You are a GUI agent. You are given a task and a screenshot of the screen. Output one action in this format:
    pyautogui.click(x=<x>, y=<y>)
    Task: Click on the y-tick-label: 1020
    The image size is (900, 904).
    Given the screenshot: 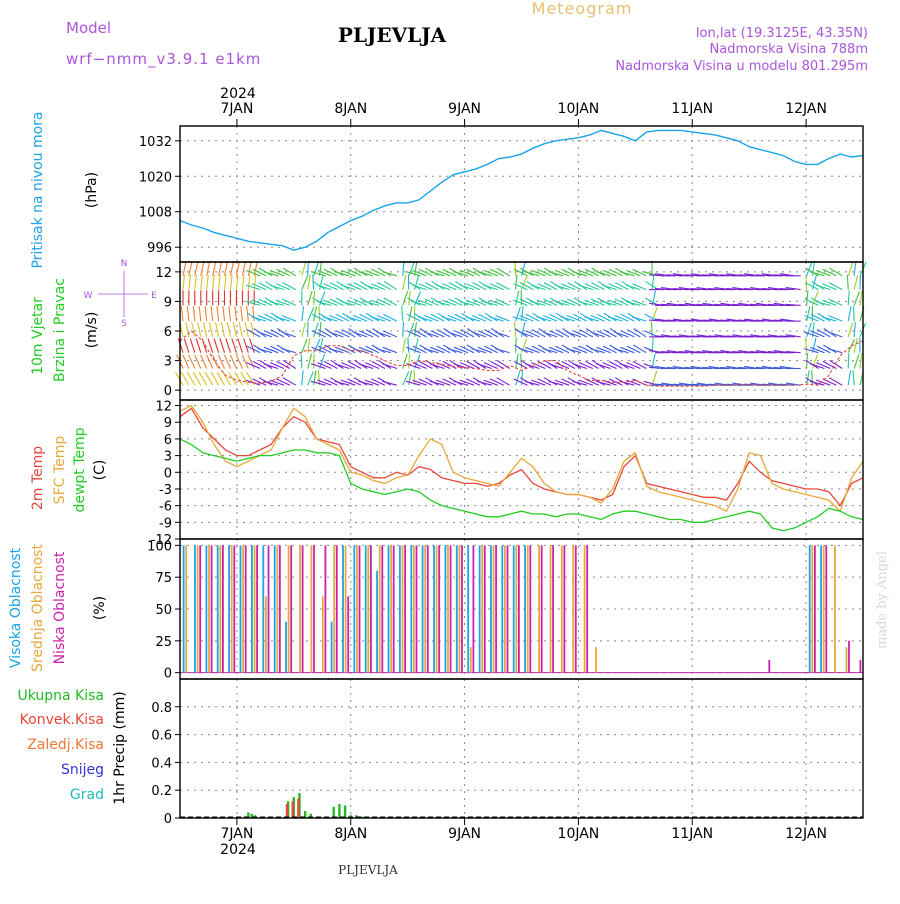 What is the action you would take?
    pyautogui.click(x=155, y=177)
    